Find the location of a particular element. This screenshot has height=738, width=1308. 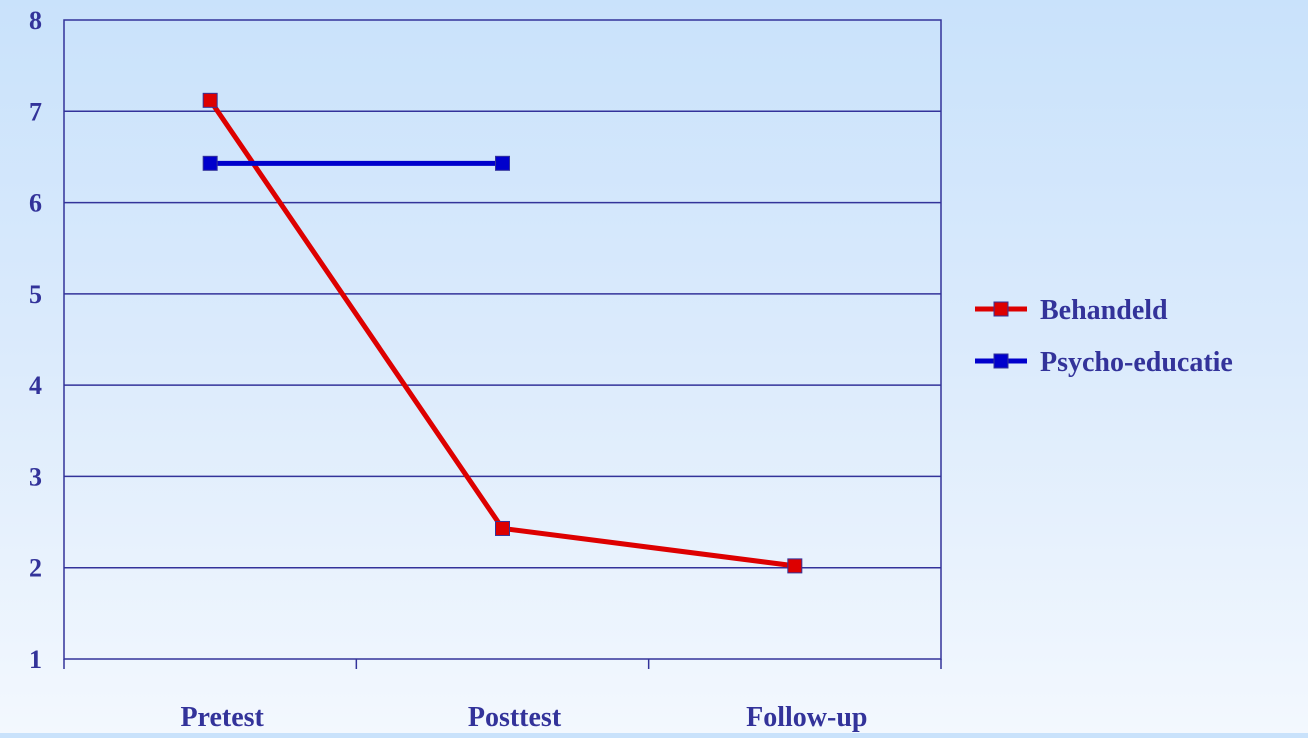

legend: Behandeld Psycho-educatie is located at coordinates (1104, 336).